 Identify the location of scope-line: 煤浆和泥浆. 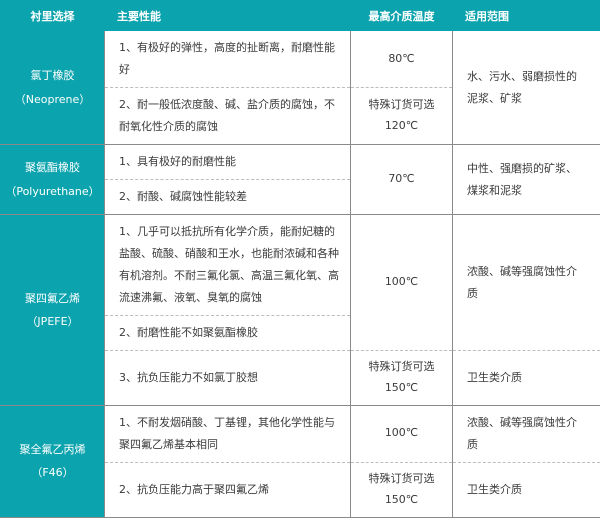
(528, 191).